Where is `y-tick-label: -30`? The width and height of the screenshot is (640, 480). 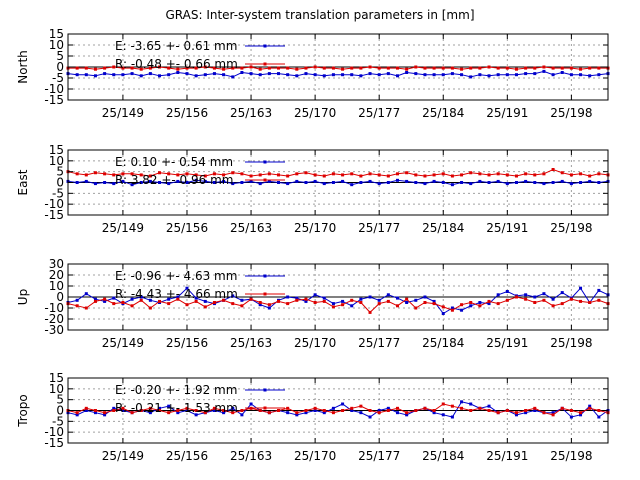 y-tick-label: -30 is located at coordinates (54, 330).